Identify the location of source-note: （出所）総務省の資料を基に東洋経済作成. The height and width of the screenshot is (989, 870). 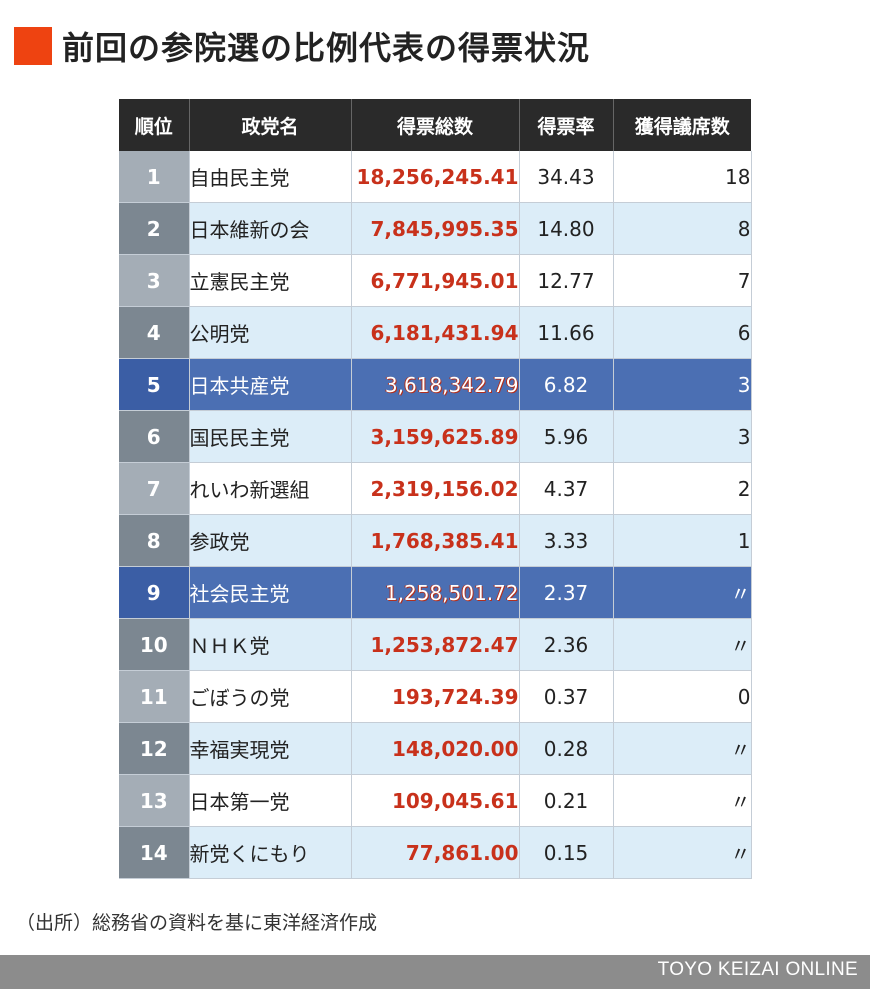
(197, 923).